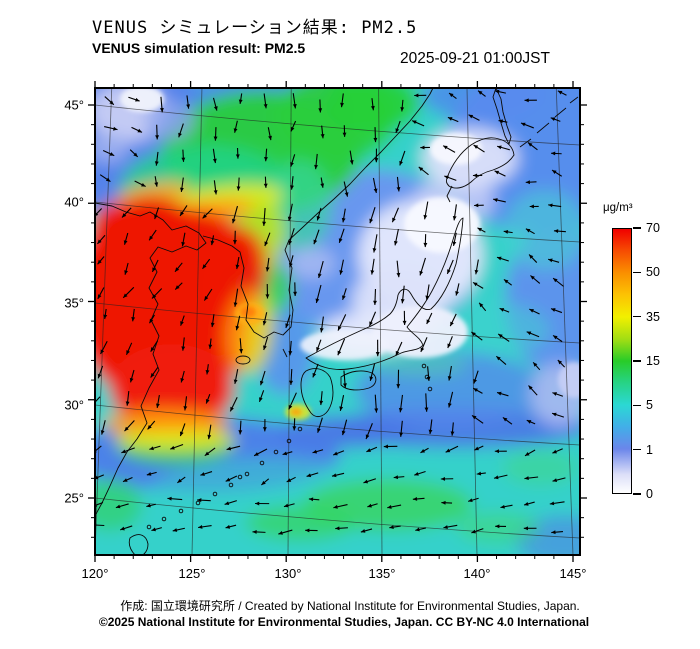 This screenshot has height=649, width=700. Describe the element at coordinates (653, 361) in the screenshot. I see `colorbar-tick-label: 15` at that location.